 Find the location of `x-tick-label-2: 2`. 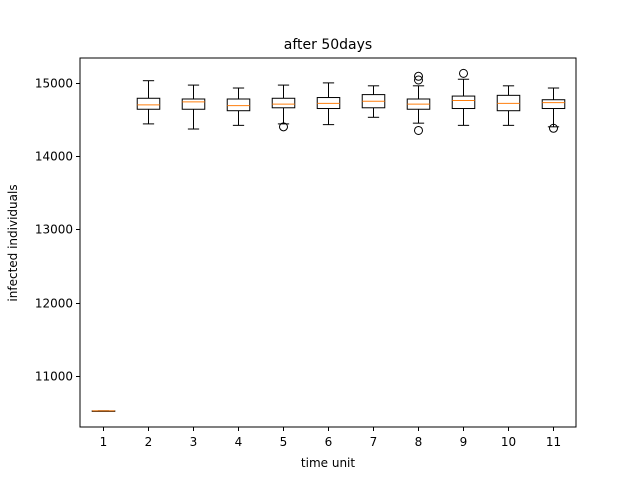

x-tick-label-2: 2 is located at coordinates (149, 442).